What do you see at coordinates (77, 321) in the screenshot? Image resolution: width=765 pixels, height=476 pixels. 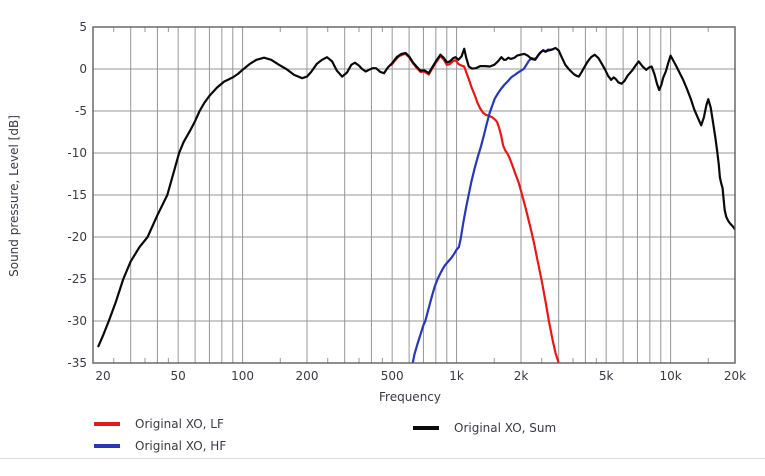 I see `y-tick-label: -30` at bounding box center [77, 321].